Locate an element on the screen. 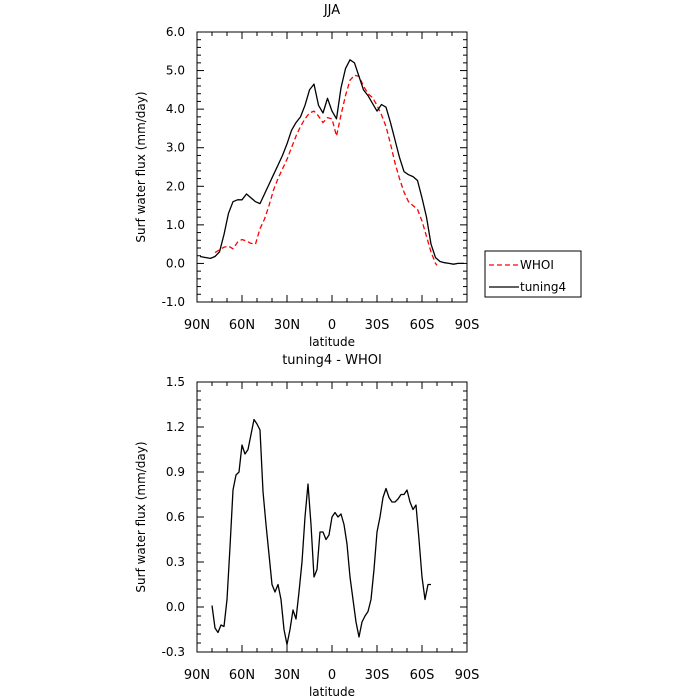  series-line-whoi is located at coordinates (326, 170).